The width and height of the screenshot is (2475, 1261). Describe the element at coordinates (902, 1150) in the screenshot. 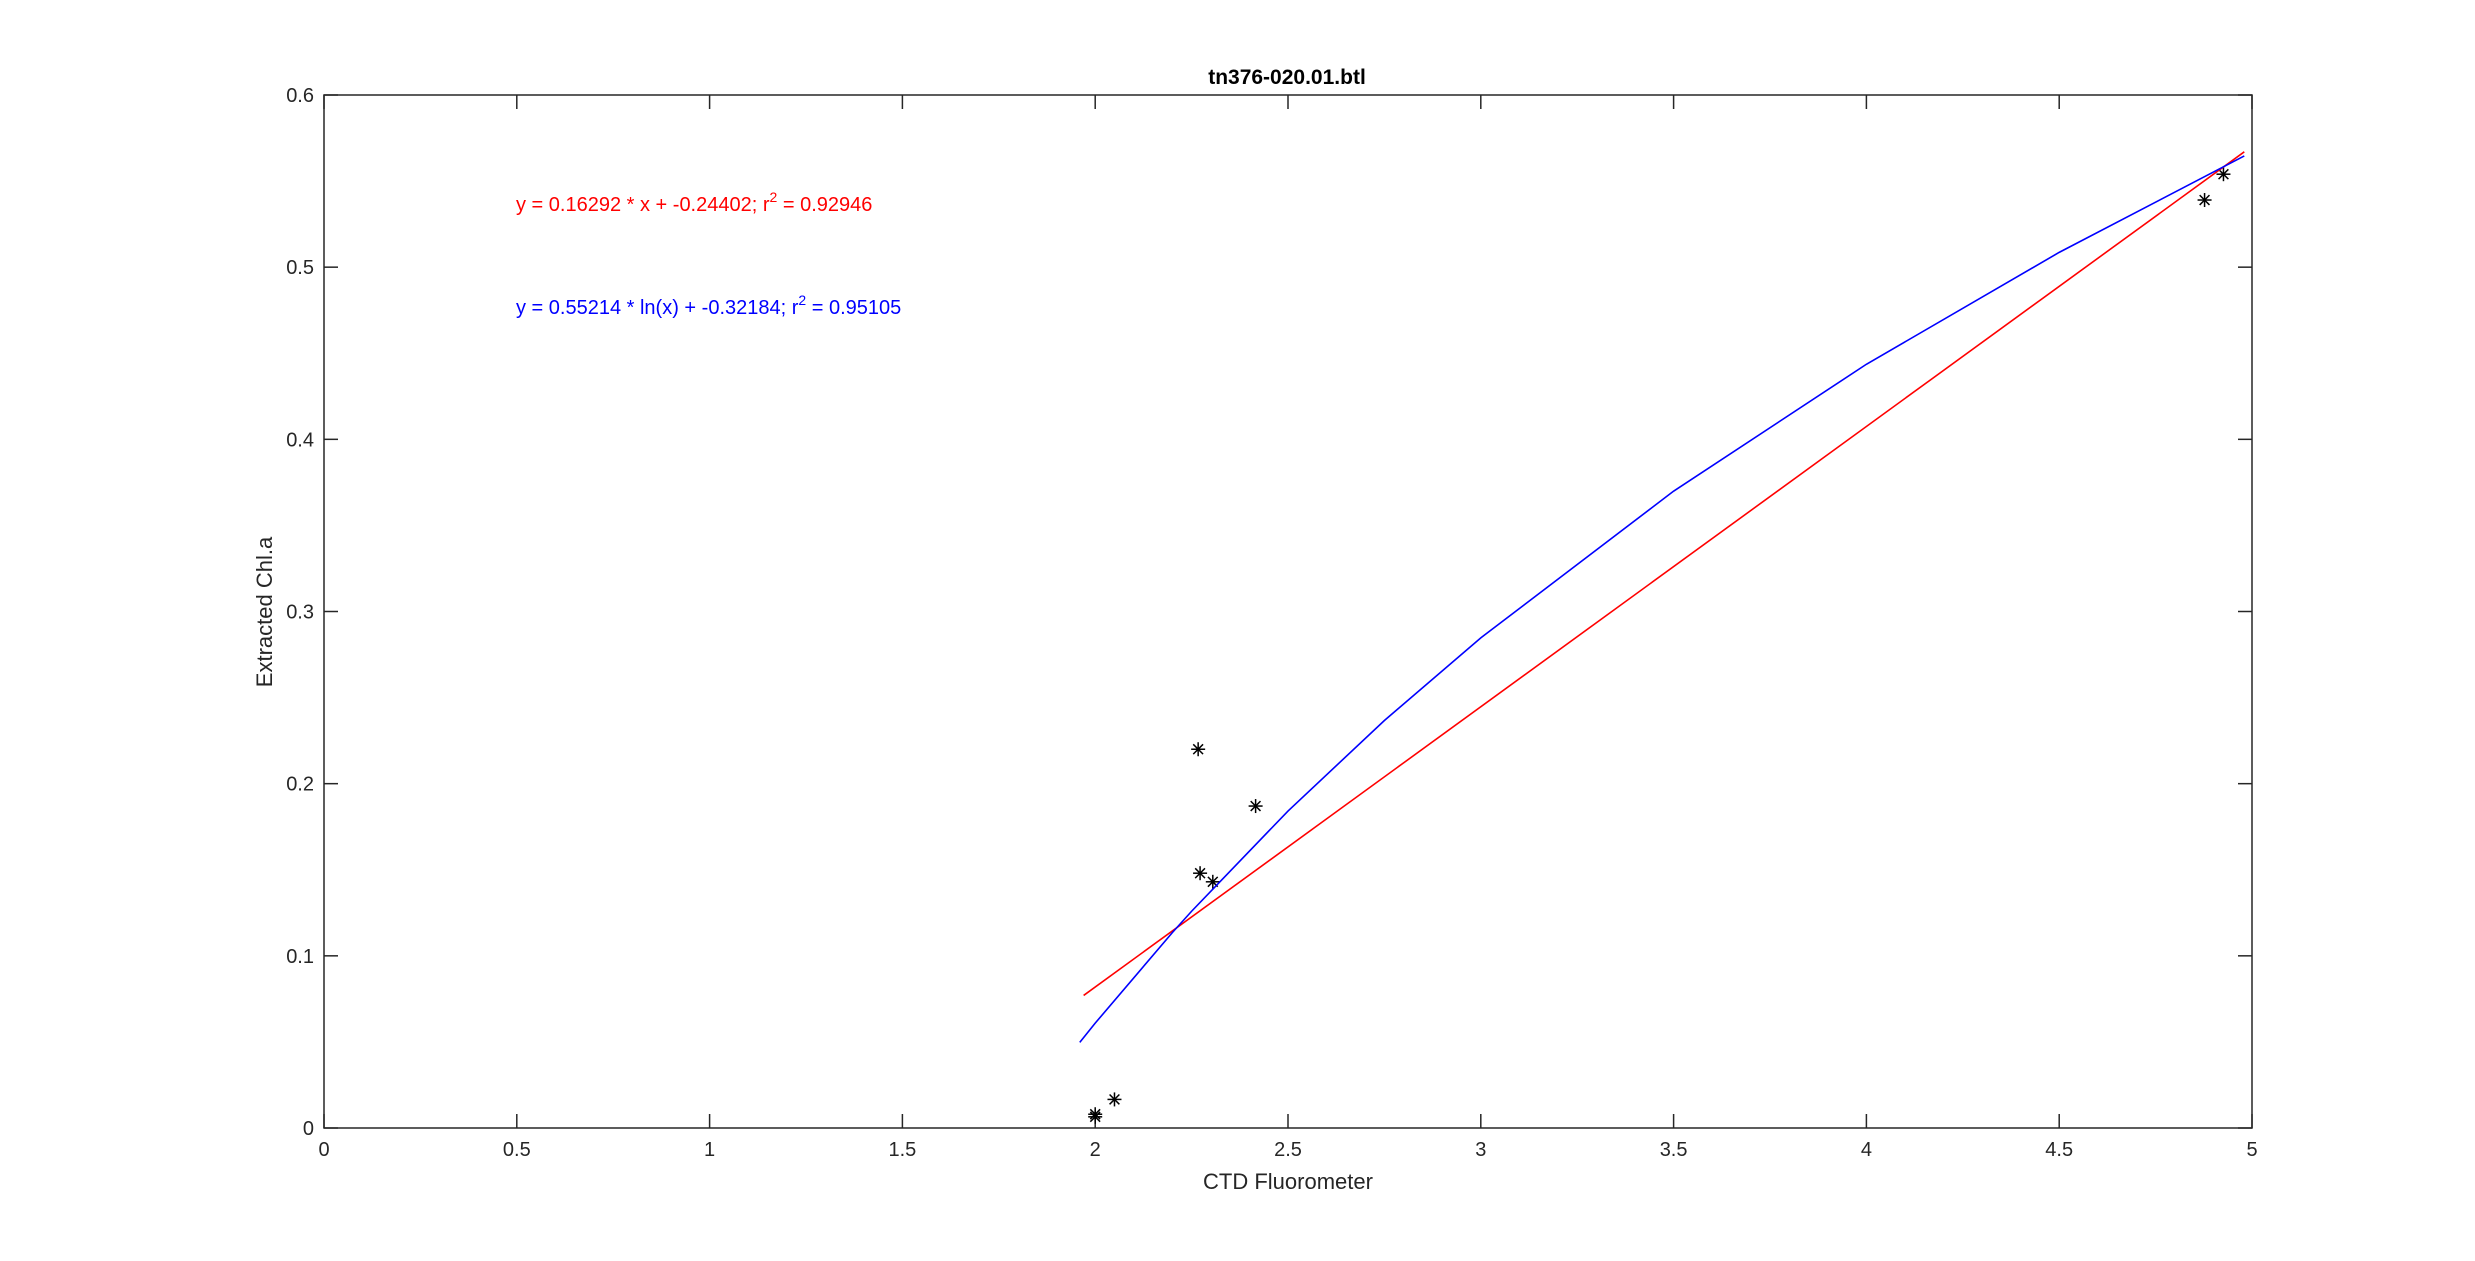

I see `x-tick-label: 1.5` at that location.